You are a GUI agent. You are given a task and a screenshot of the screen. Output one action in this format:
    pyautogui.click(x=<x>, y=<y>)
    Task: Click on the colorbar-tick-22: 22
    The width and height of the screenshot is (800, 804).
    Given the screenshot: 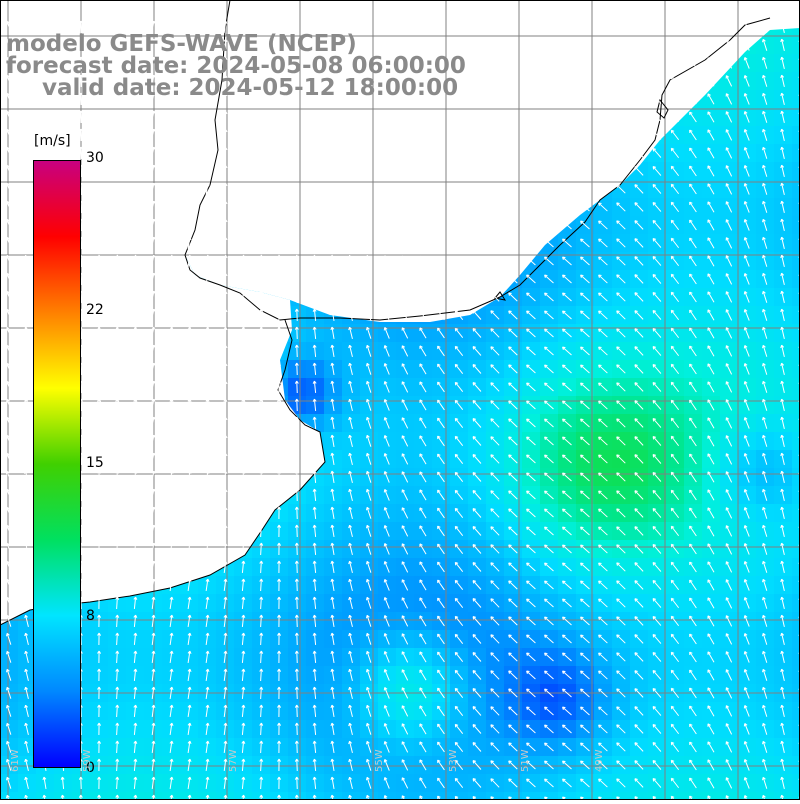 What is the action you would take?
    pyautogui.click(x=95, y=310)
    